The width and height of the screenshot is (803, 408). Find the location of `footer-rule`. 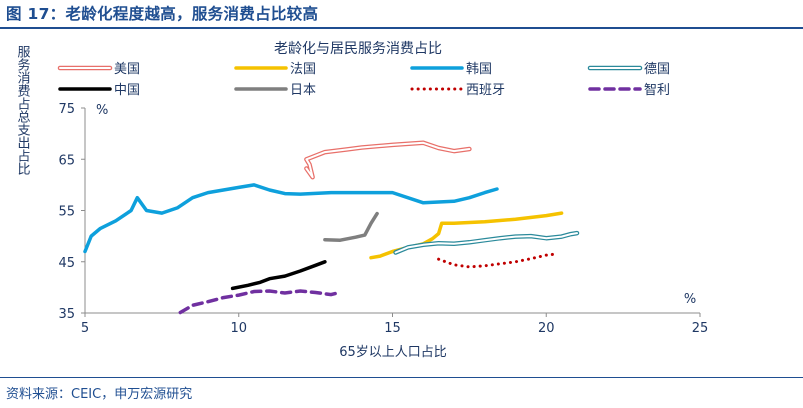

footer-rule is located at coordinates (401, 377).